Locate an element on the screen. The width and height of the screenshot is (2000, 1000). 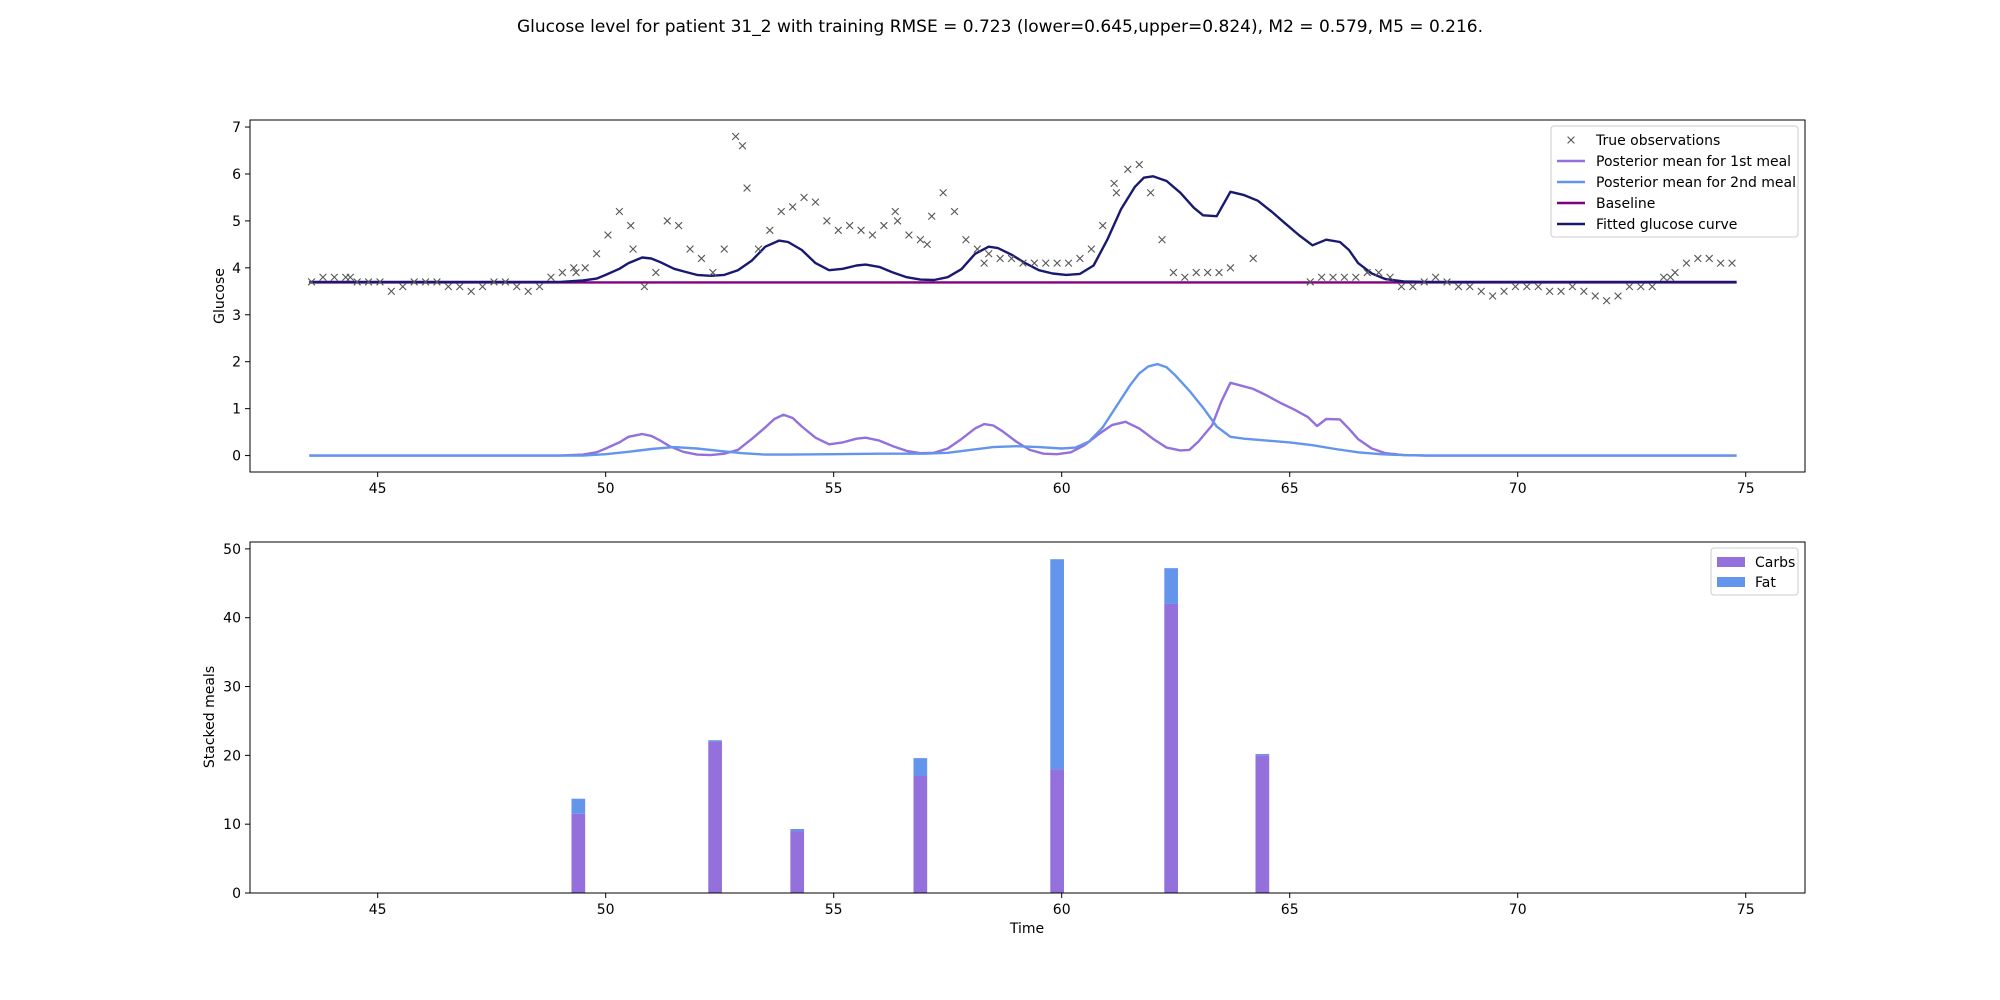
legend-label: Baseline is located at coordinates (1625, 204).